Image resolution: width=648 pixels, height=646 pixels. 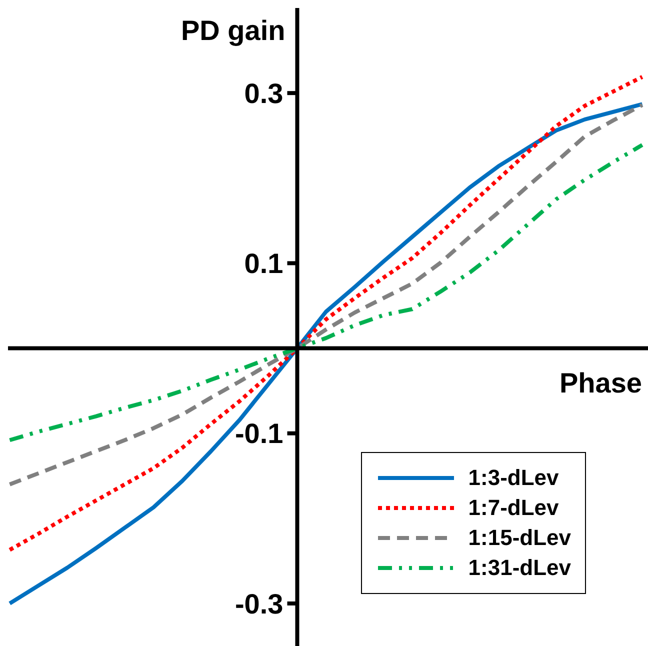 What do you see at coordinates (601, 382) in the screenshot?
I see `x-axis-title: Phase` at bounding box center [601, 382].